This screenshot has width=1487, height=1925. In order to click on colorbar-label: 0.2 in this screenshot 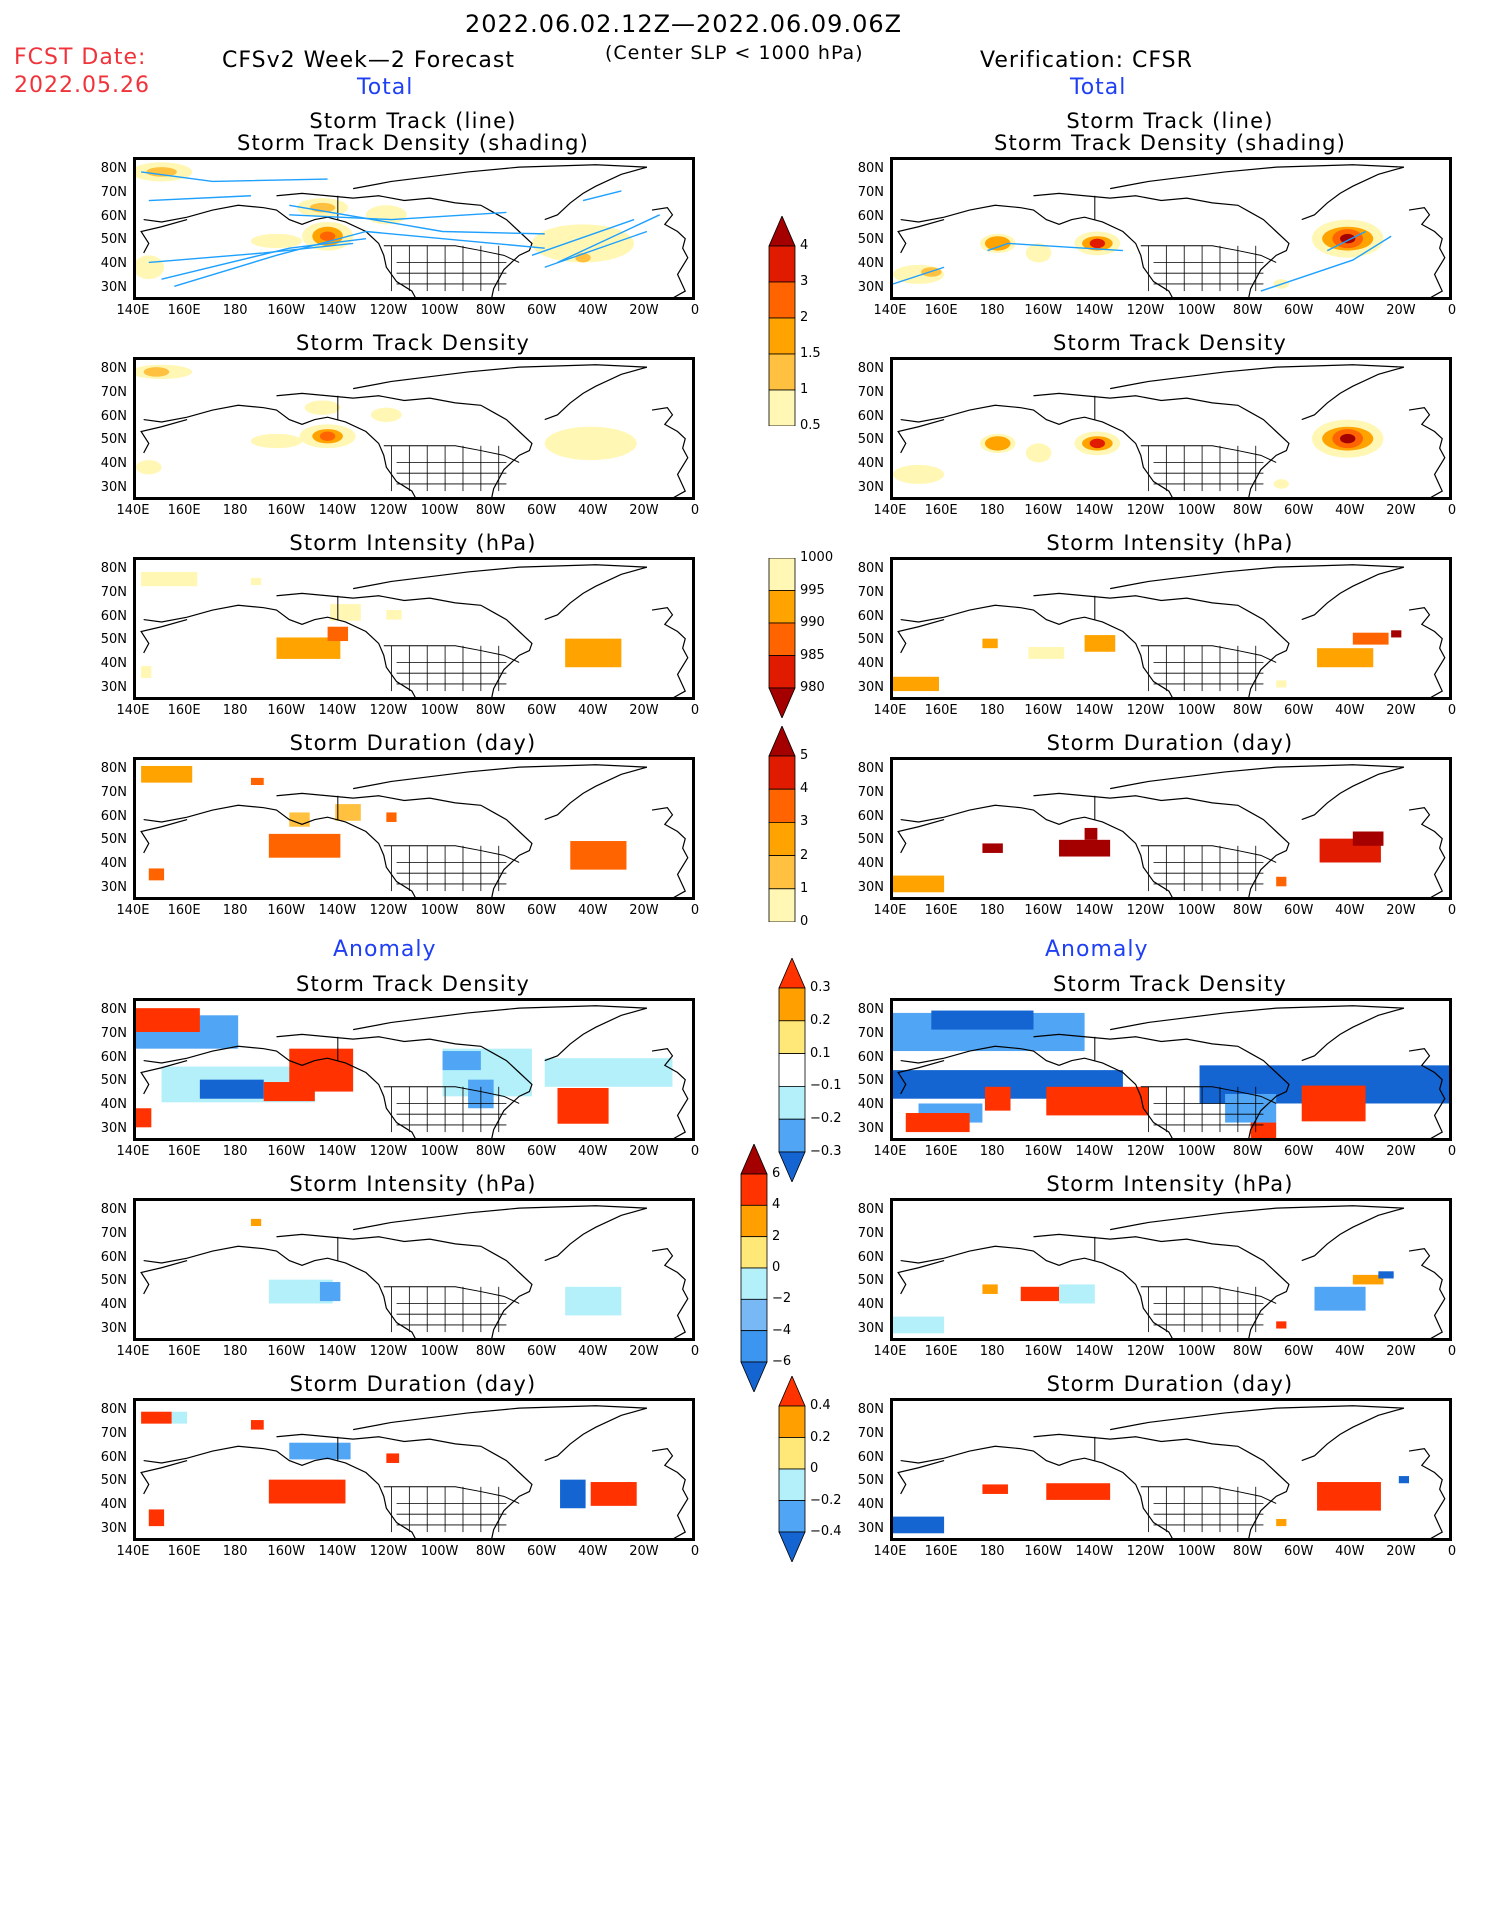, I will do `click(820, 1020)`.